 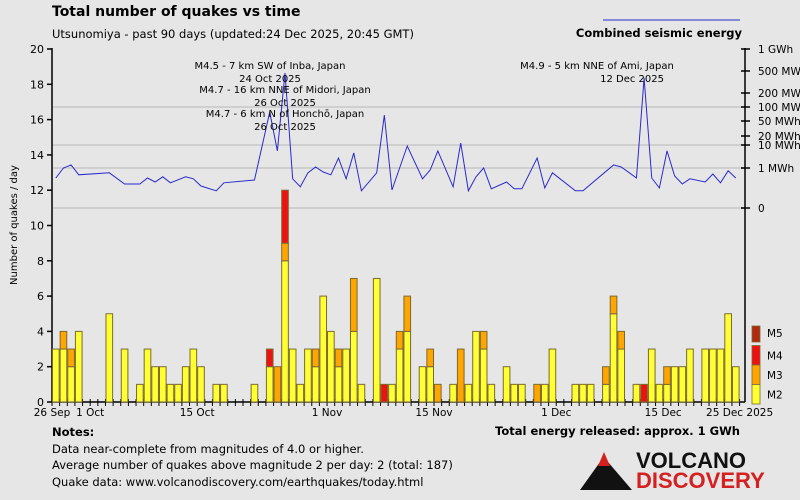 I want to click on volcano-discovery-logo: VOLCANO DISCOVERY, so click(x=683, y=470).